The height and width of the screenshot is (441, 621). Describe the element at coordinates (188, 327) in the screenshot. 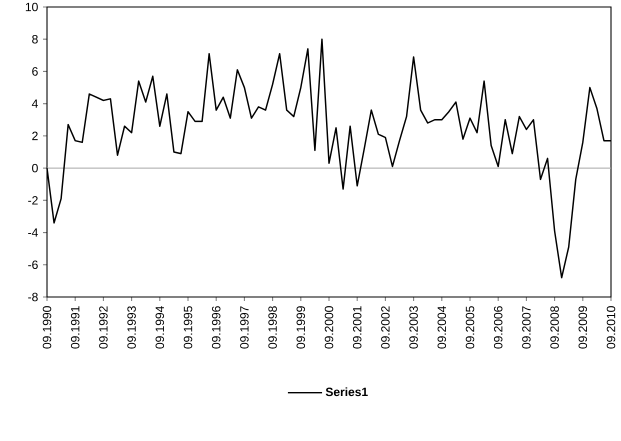

I see `x-tick-label: 09.1995` at that location.